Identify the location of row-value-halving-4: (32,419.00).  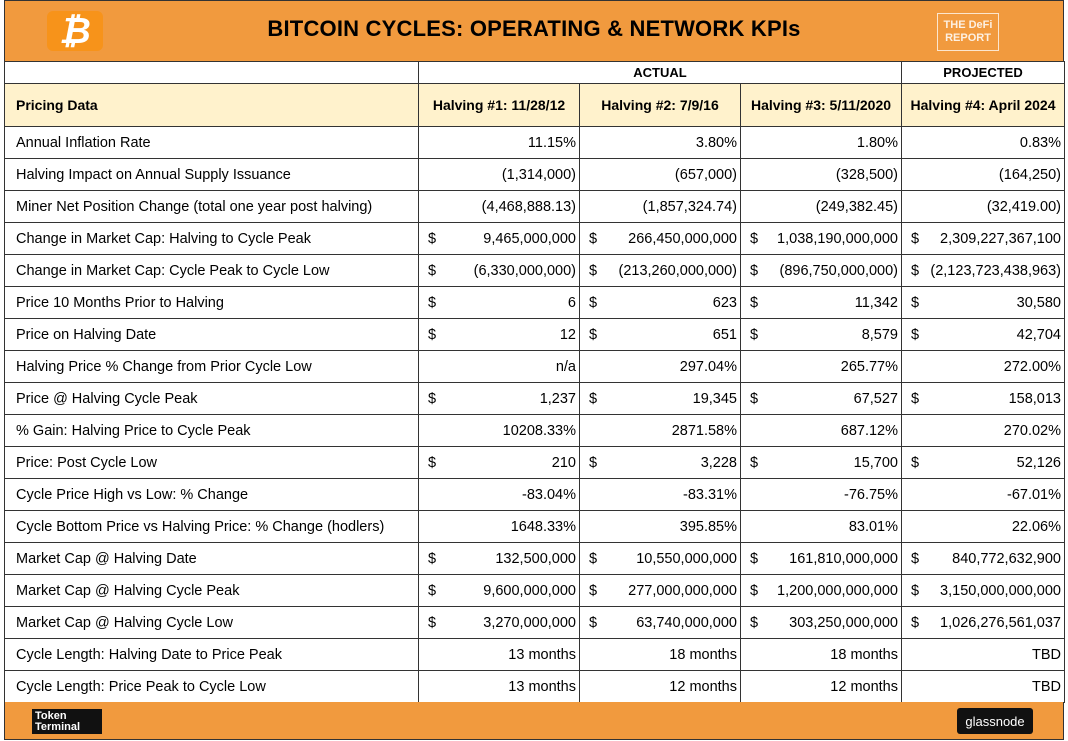
(983, 206).